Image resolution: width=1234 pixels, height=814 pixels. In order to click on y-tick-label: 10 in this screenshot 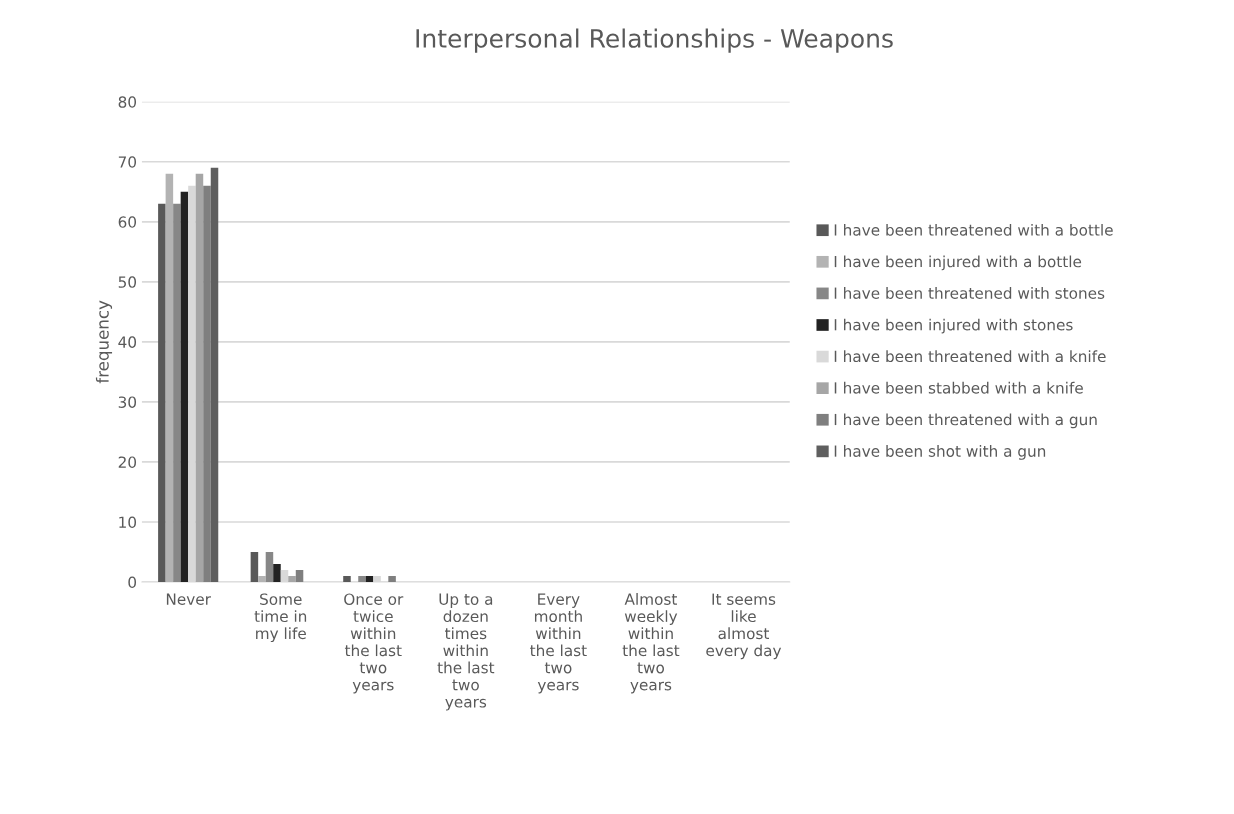, I will do `click(128, 522)`.